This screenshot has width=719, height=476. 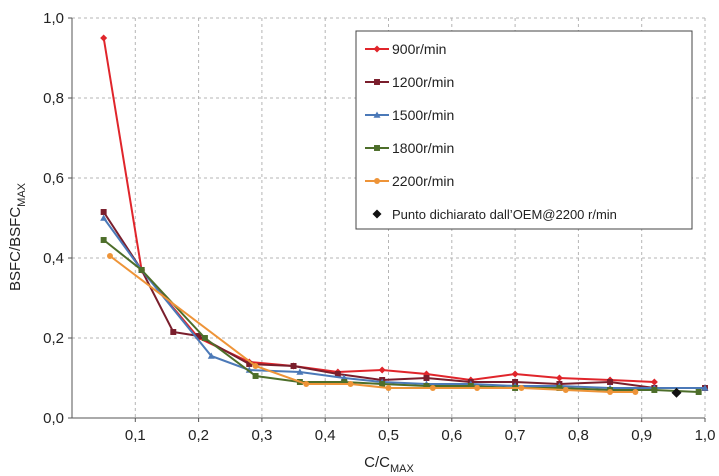 What do you see at coordinates (504, 214) in the screenshot?
I see `legend-label: Punto dichiarato dall’OEM@2200 r/min` at bounding box center [504, 214].